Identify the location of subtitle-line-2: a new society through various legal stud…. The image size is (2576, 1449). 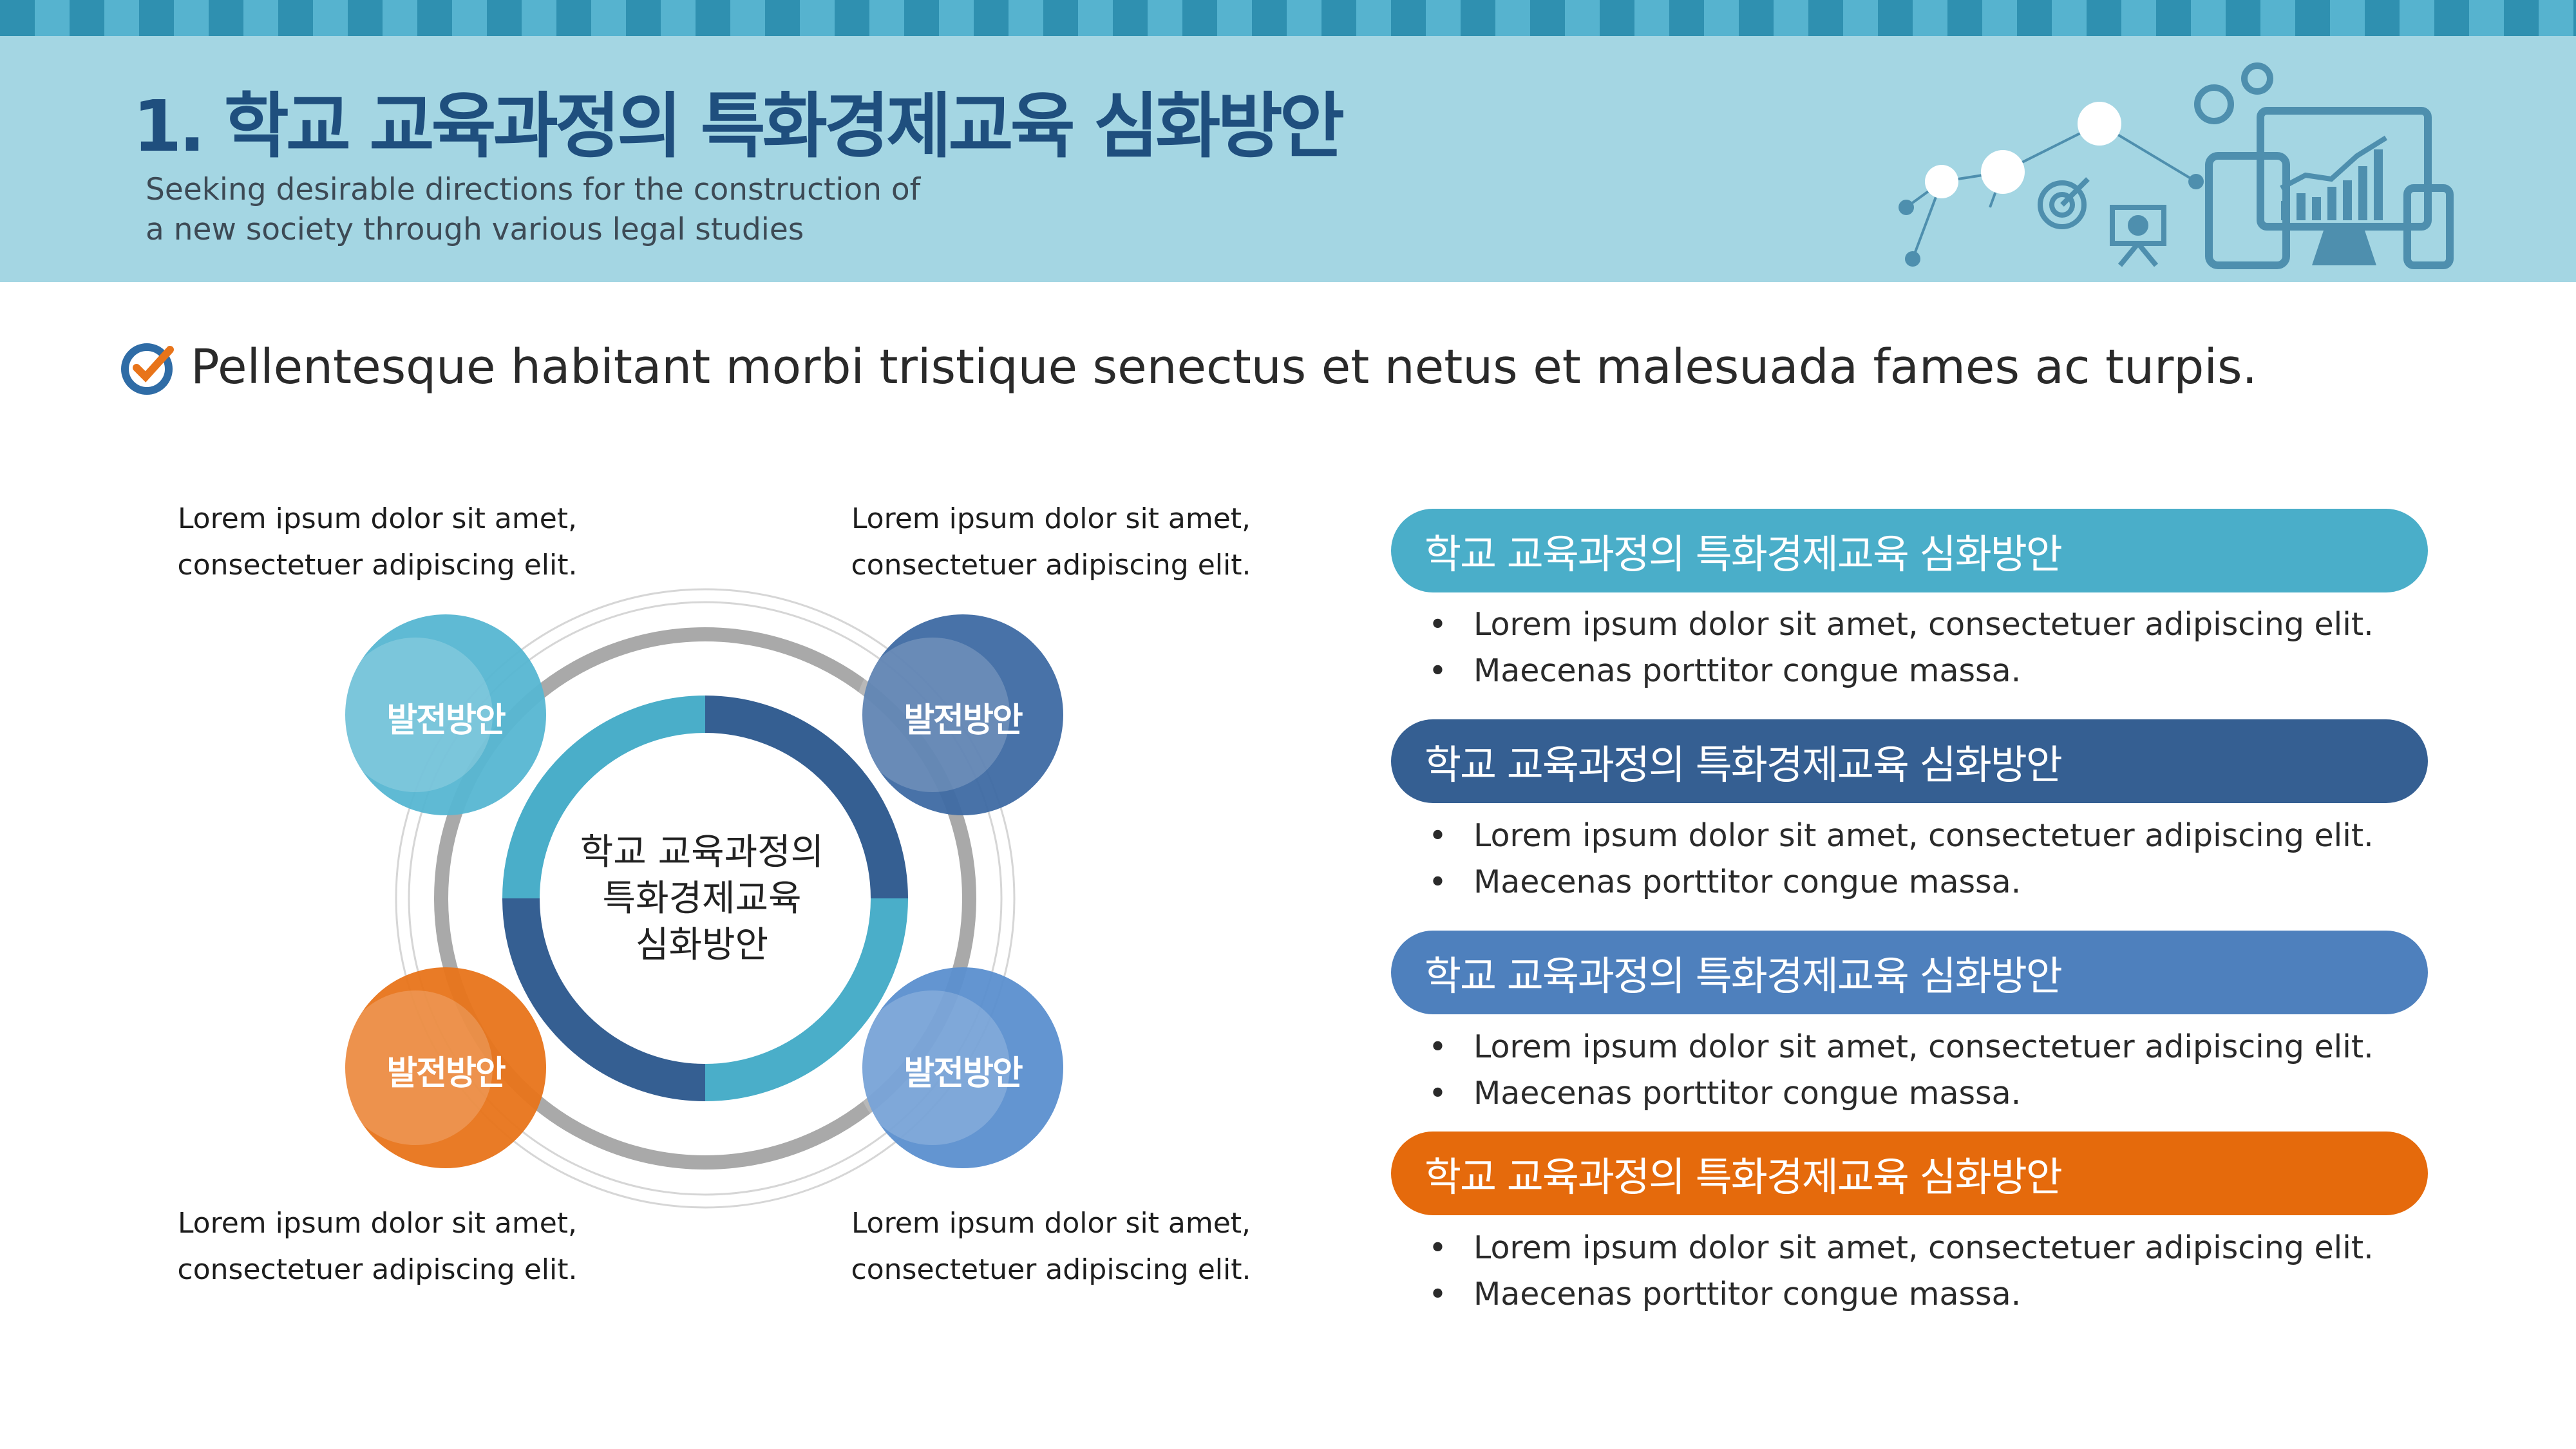
(475, 230).